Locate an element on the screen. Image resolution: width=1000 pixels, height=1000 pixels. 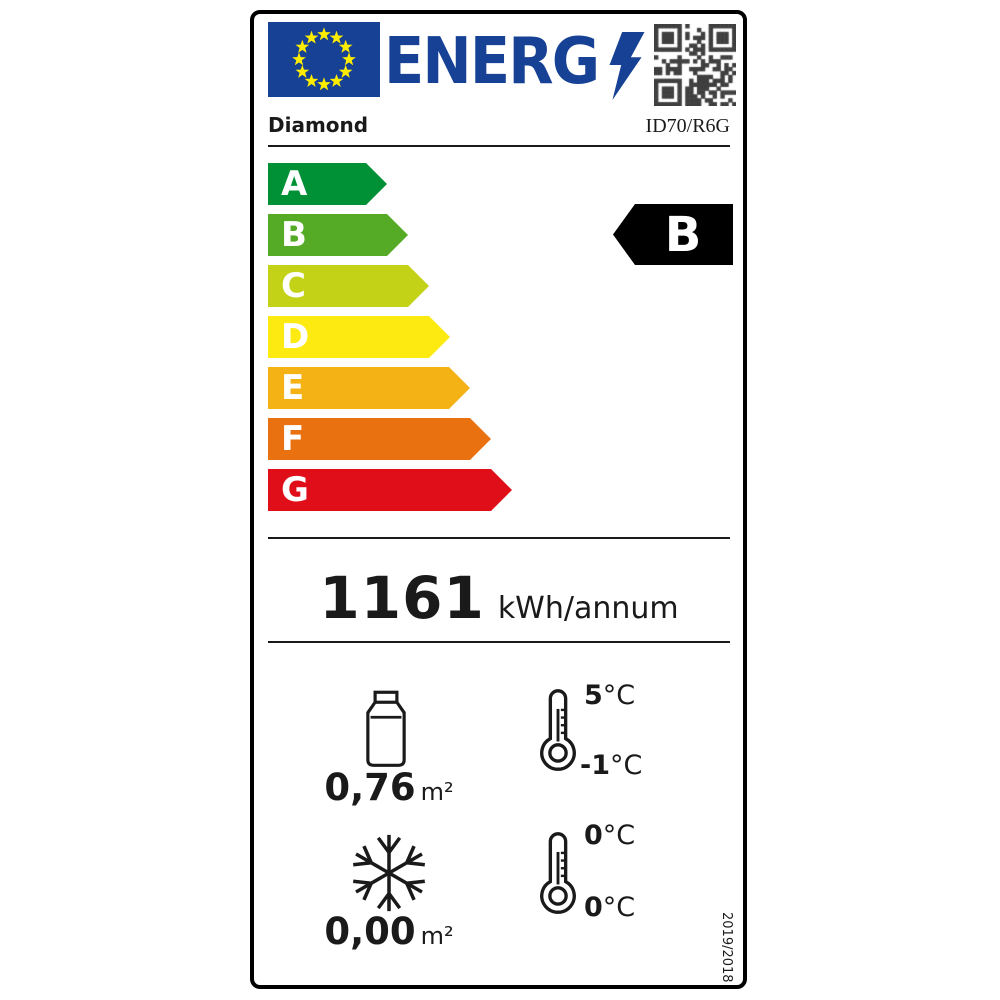
regulation-number: 2019/2018 is located at coordinates (726, 947).